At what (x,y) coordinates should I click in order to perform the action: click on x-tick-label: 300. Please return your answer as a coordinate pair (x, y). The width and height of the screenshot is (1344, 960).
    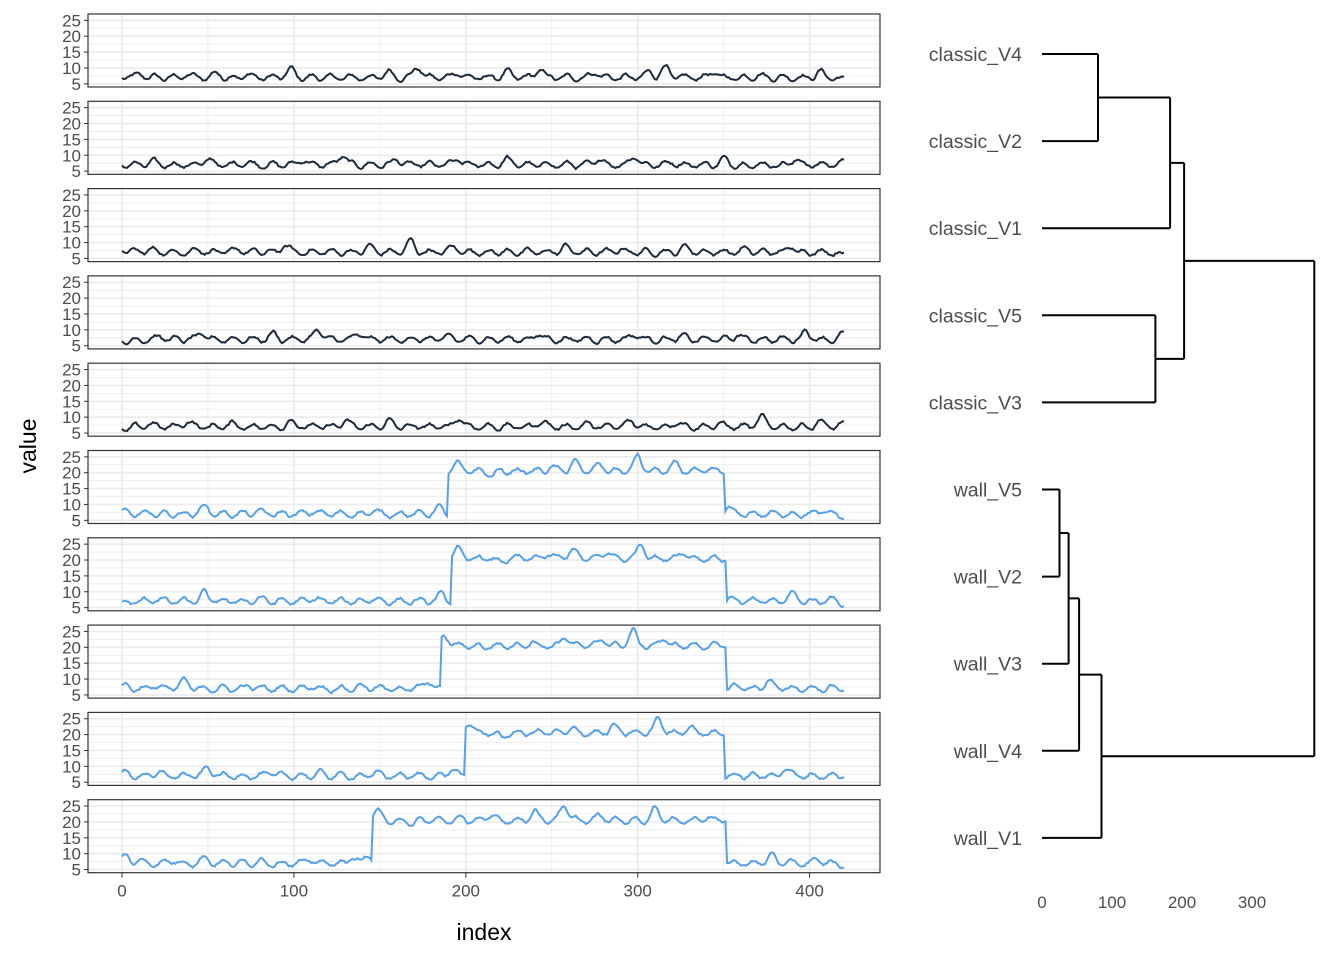
    Looking at the image, I should click on (638, 891).